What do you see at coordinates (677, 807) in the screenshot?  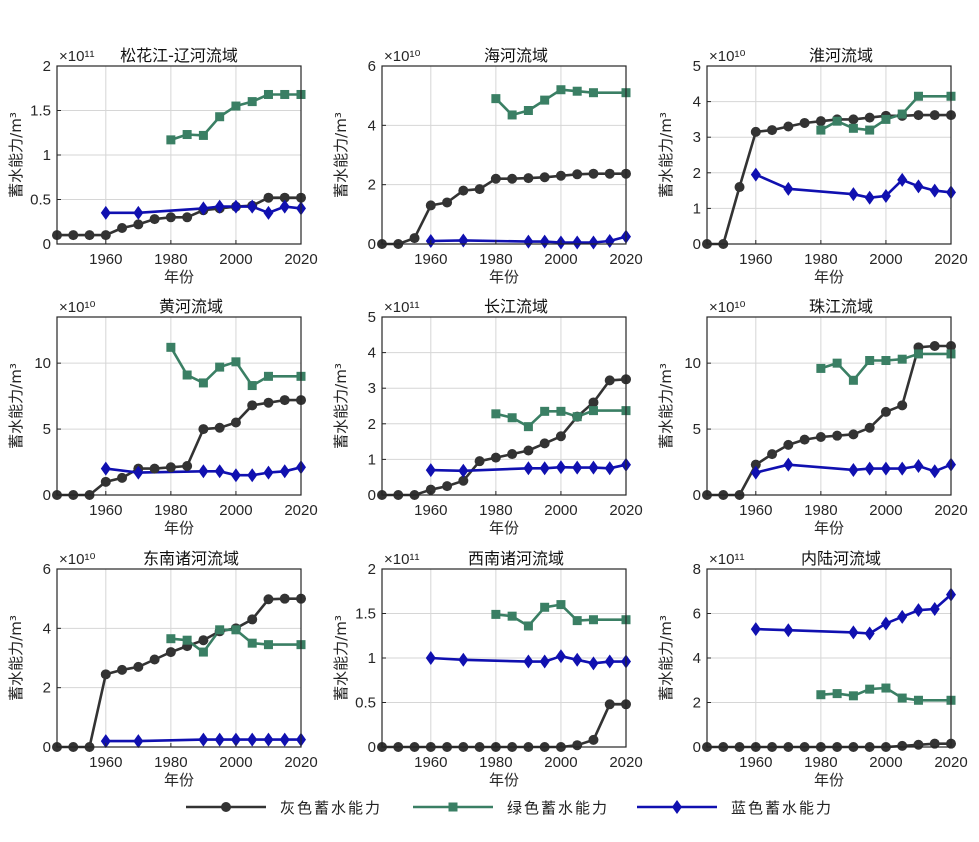 I see `legend-marker` at bounding box center [677, 807].